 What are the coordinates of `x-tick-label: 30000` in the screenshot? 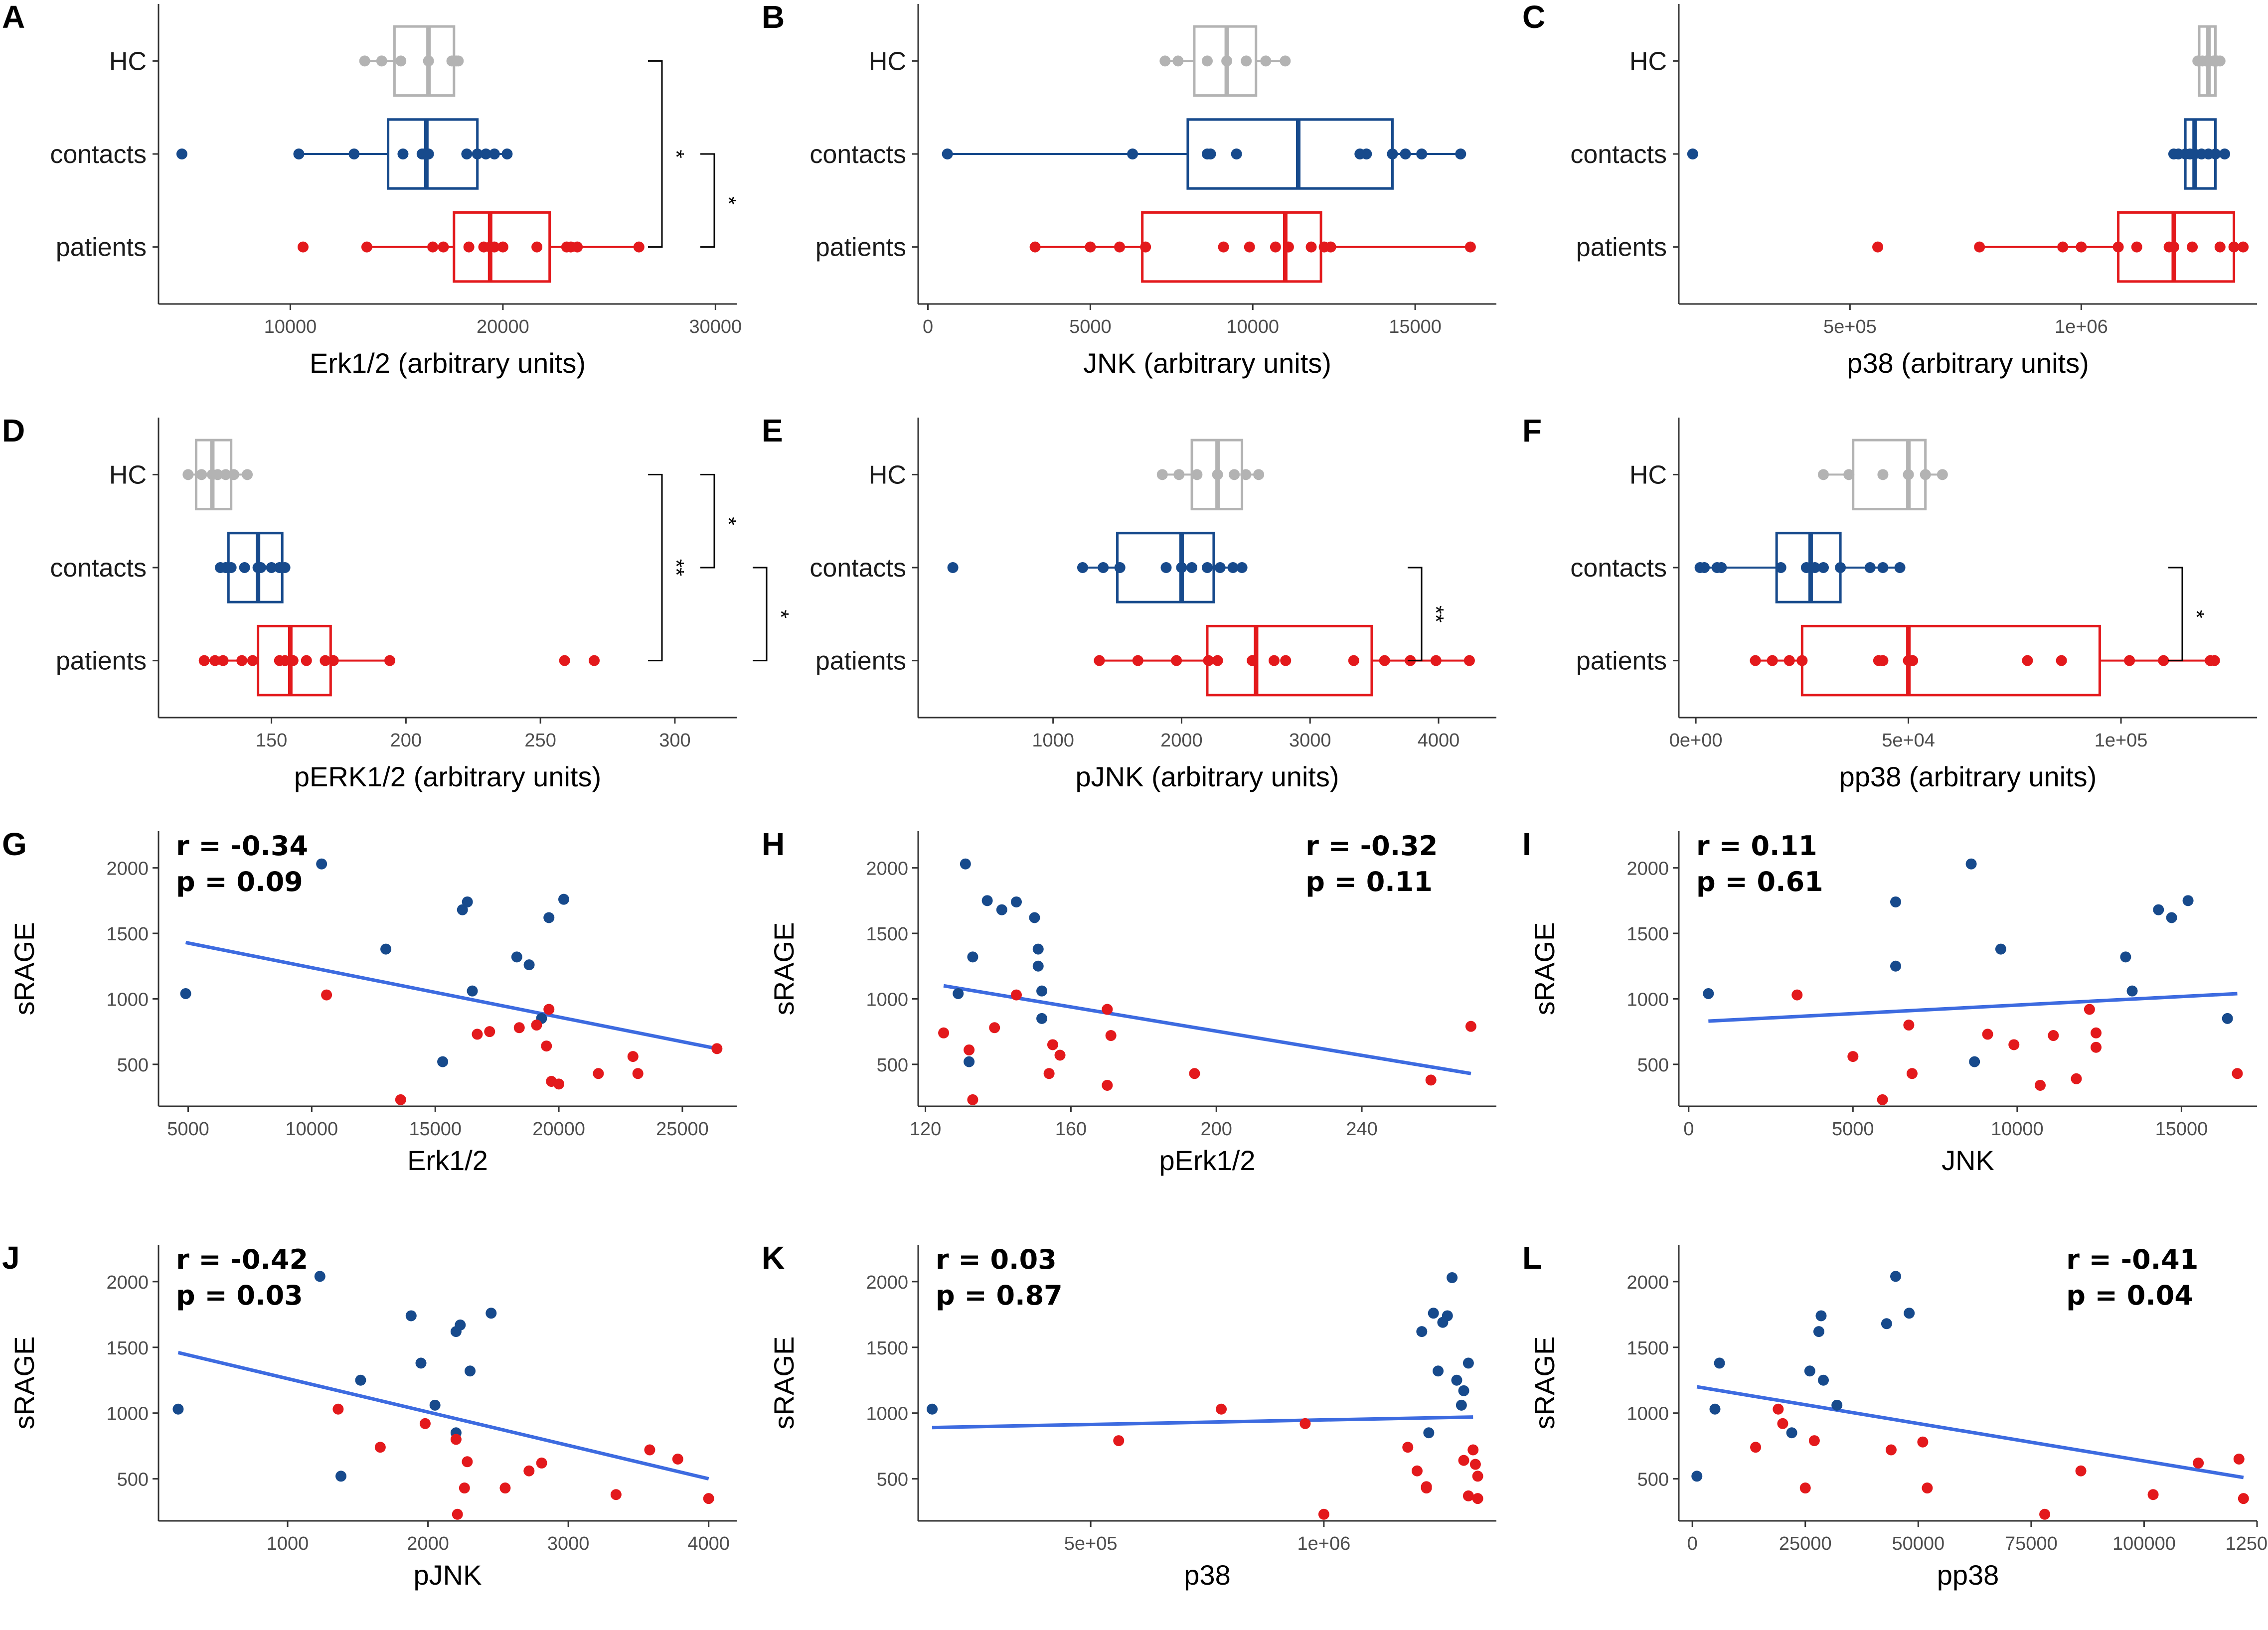 It's located at (715, 326).